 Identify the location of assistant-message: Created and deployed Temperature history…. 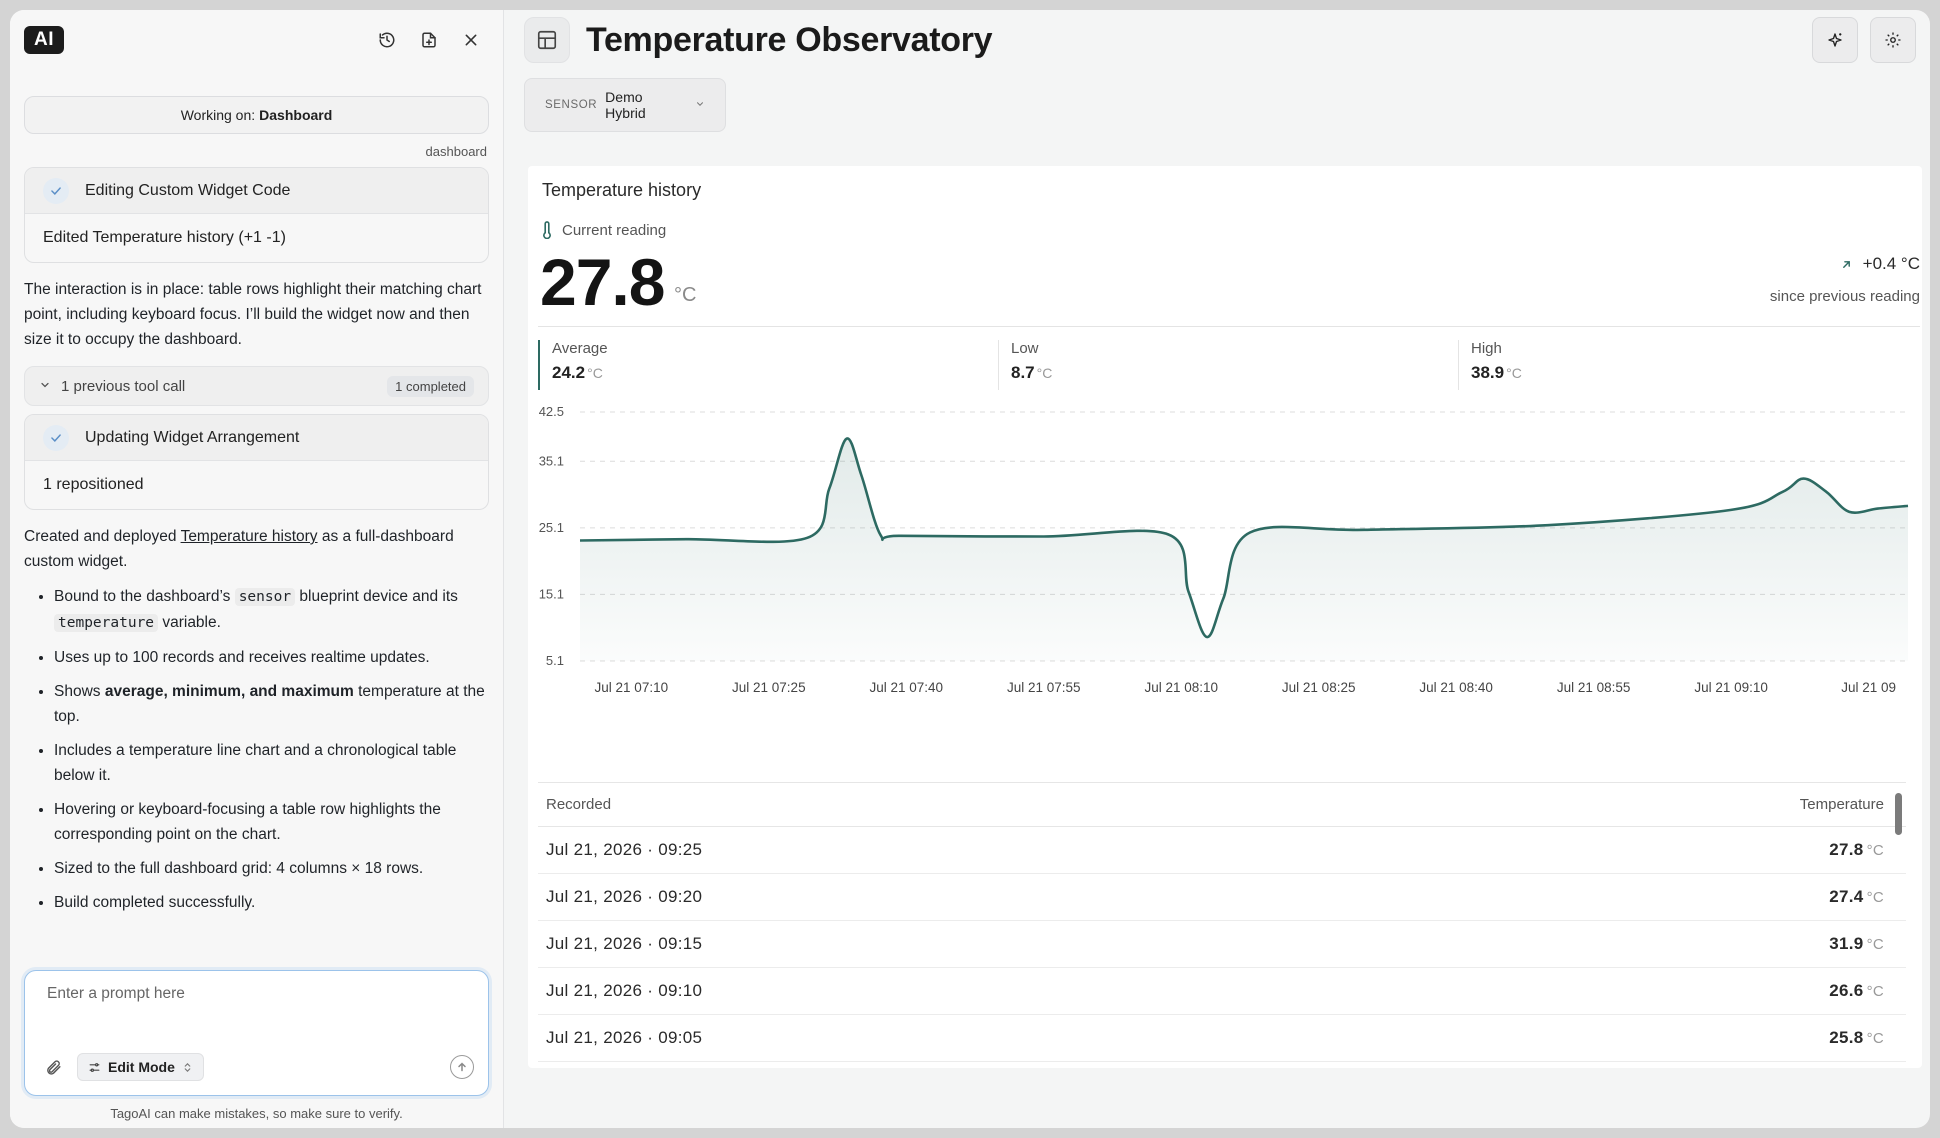
(256, 549).